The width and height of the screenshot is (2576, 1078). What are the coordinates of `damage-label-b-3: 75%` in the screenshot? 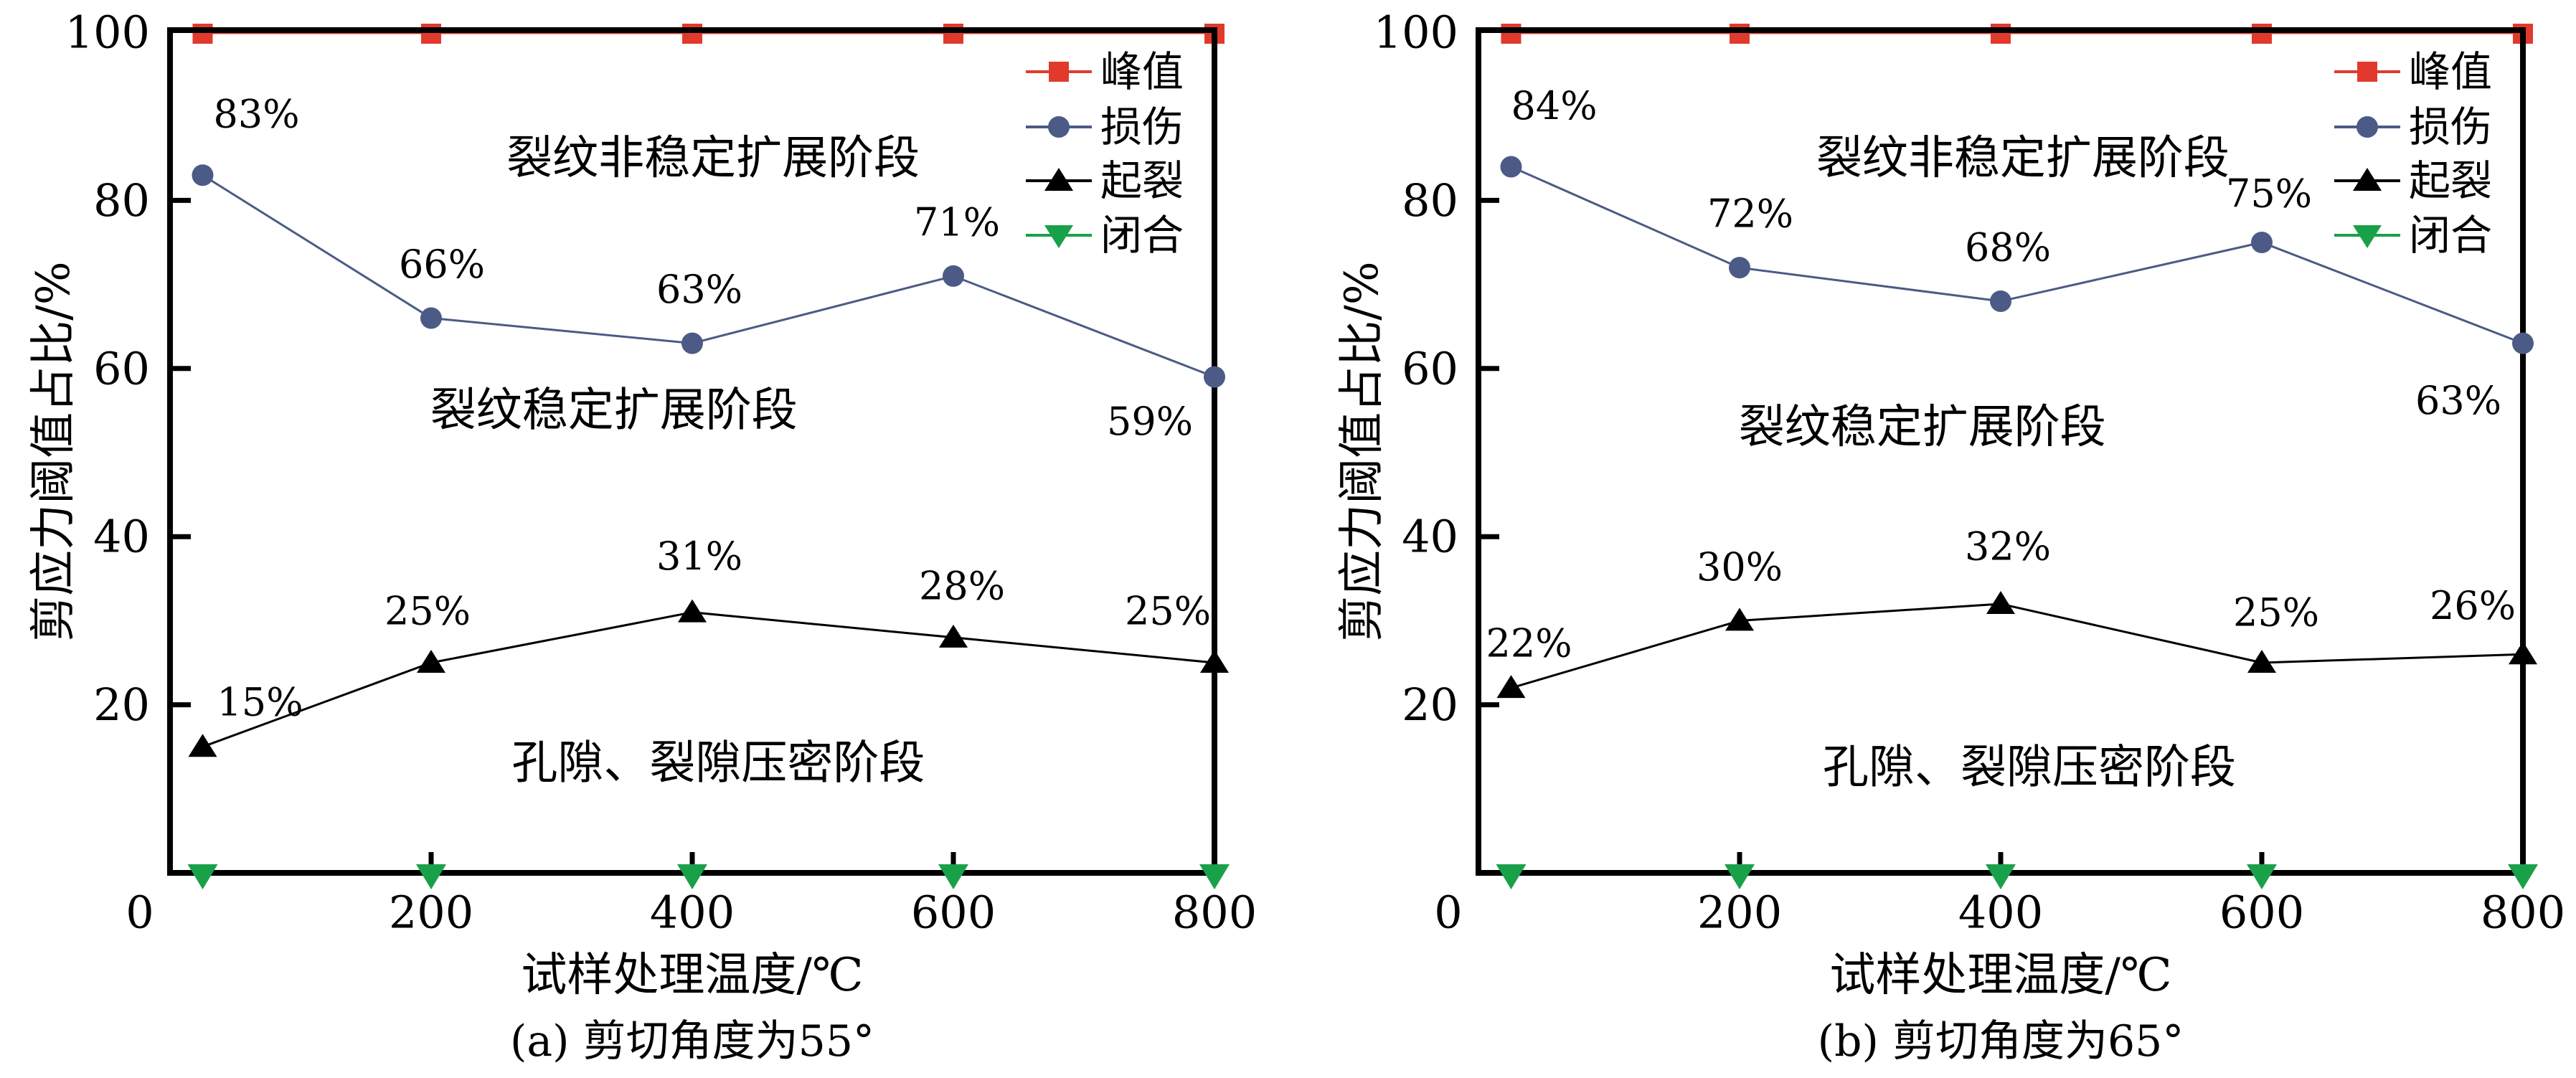 It's located at (2269, 194).